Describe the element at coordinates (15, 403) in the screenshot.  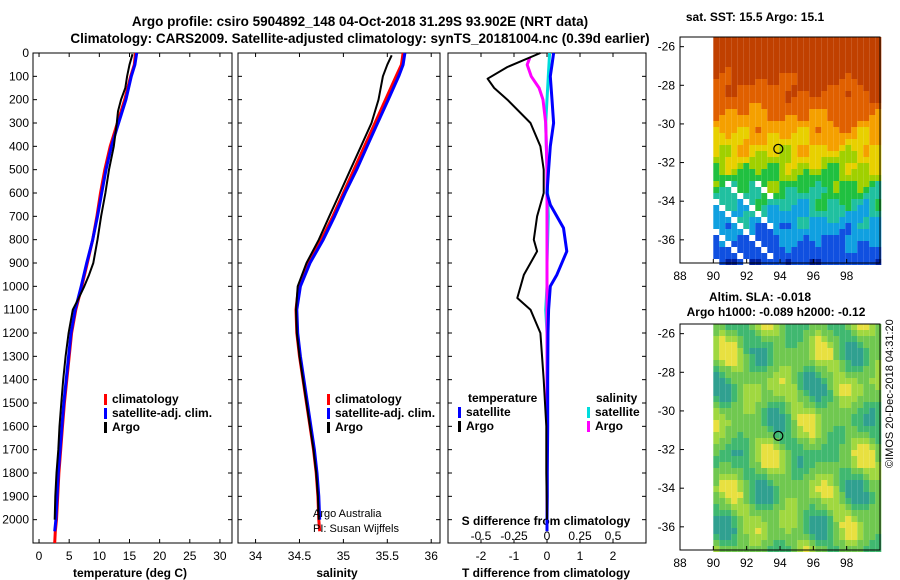
I see `y-tick-label: 1500` at that location.